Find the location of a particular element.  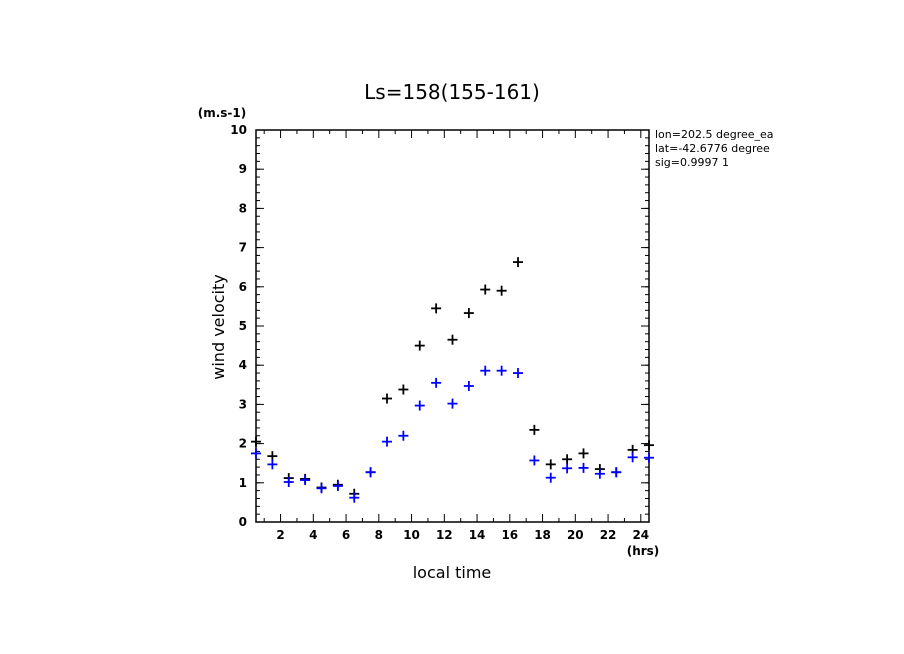

x-tick-label: 24 is located at coordinates (640, 535).